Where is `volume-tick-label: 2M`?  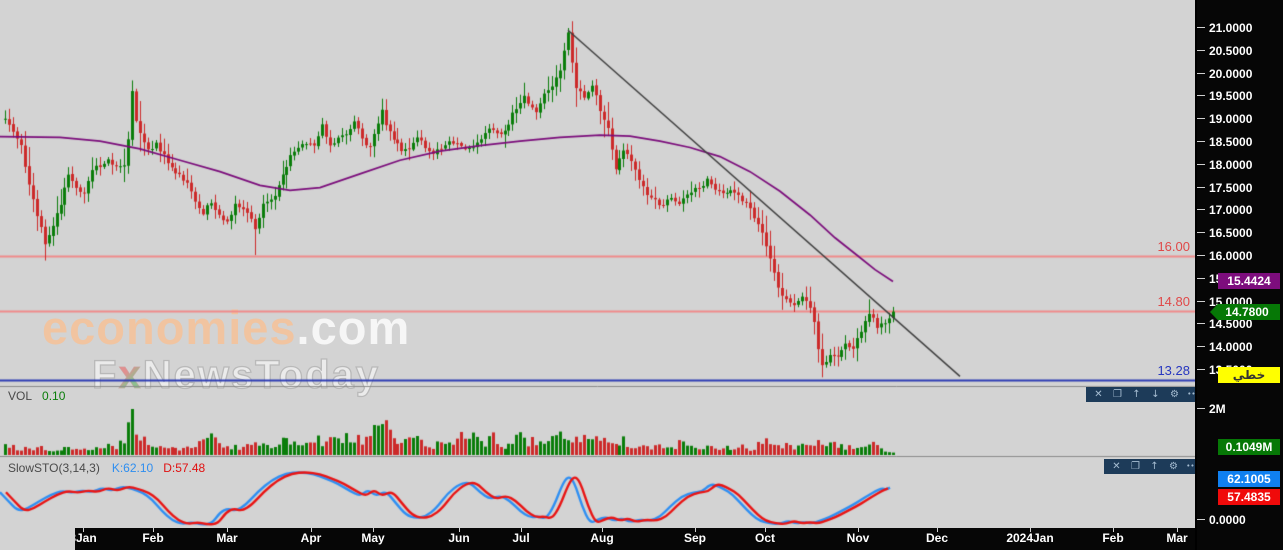
volume-tick-label: 2M is located at coordinates (1217, 409).